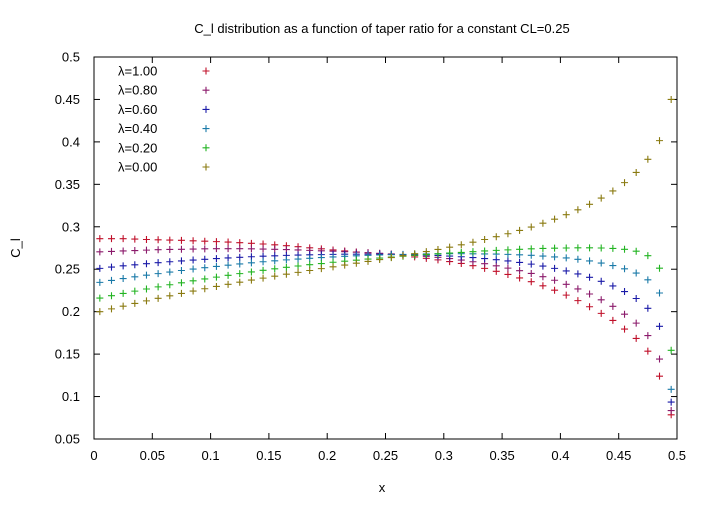 The height and width of the screenshot is (505, 707). I want to click on x-tick-label: 0.25, so click(385, 455).